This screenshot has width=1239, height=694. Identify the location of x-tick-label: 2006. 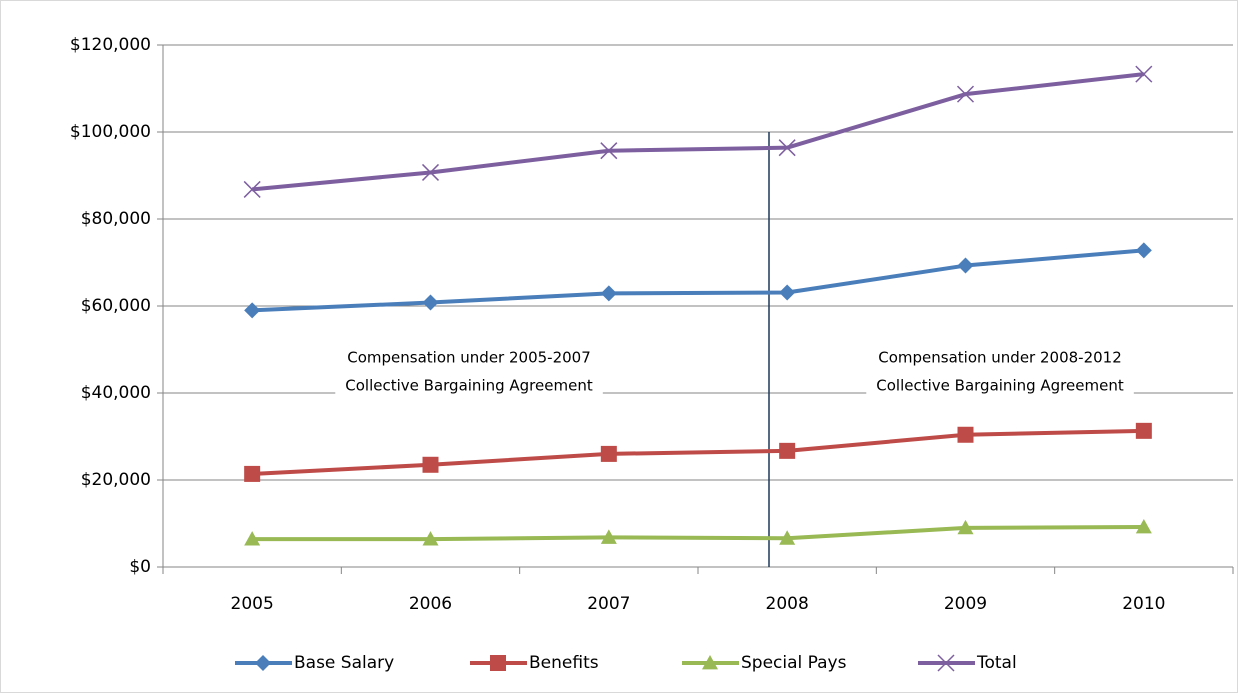
(430, 604).